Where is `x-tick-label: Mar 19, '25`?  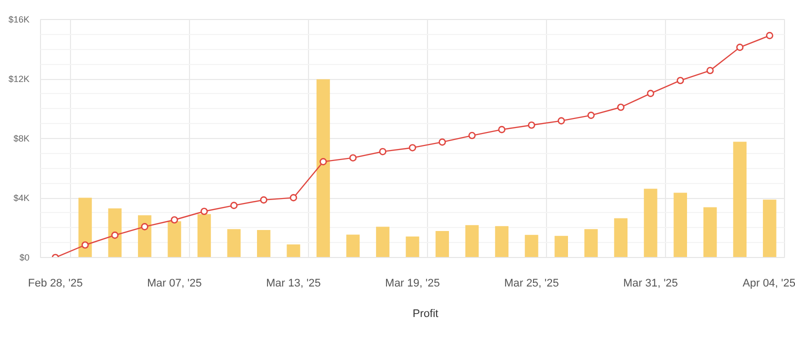 x-tick-label: Mar 19, '25 is located at coordinates (412, 284).